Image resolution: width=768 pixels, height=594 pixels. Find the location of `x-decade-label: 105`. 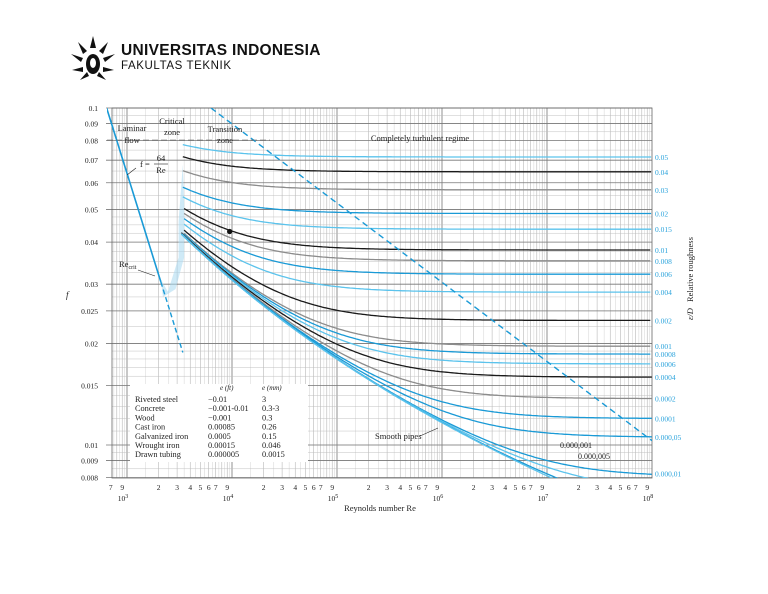

x-decade-label: 105 is located at coordinates (333, 498).